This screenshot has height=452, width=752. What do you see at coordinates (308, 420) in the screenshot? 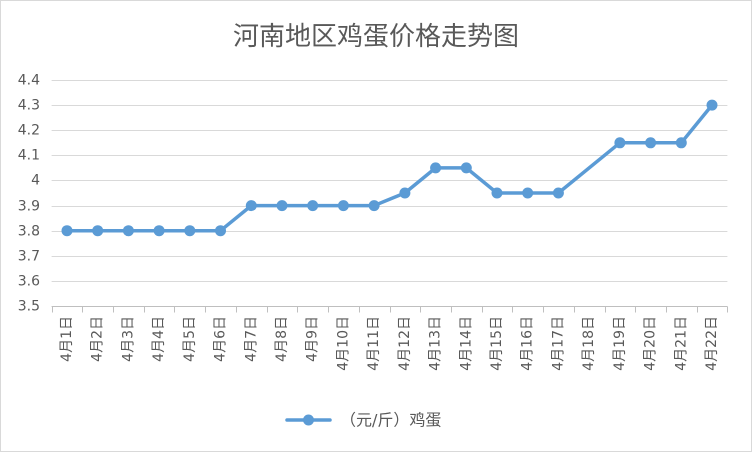
I see `legend-marker-swatch` at bounding box center [308, 420].